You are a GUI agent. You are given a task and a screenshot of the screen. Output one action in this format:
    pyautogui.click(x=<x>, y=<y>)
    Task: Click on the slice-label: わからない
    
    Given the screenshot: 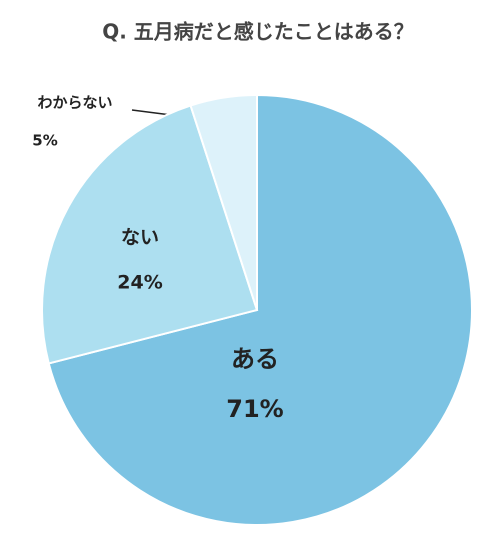 What is the action you would take?
    pyautogui.click(x=74, y=103)
    